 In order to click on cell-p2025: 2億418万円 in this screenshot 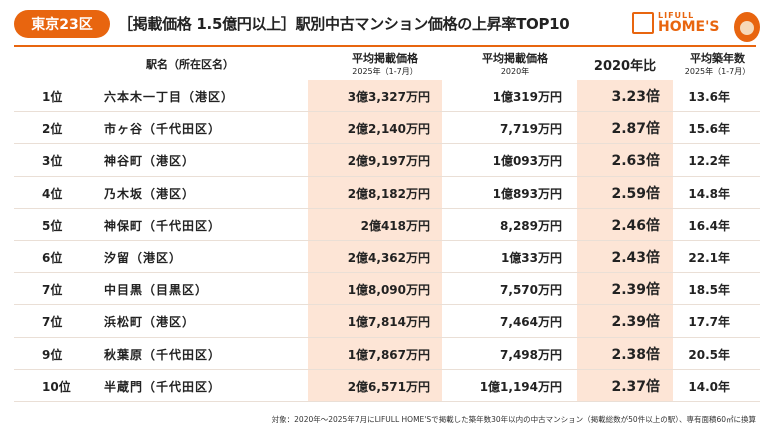, I will do `click(395, 225)`.